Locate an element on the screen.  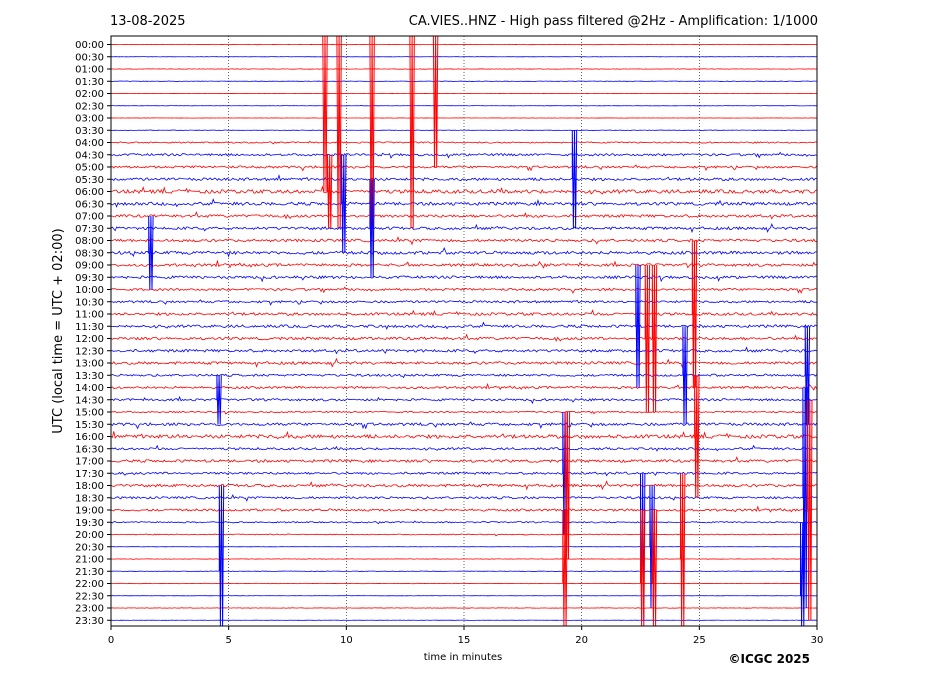
y-tick-label: 23:00 is located at coordinates (89, 609).